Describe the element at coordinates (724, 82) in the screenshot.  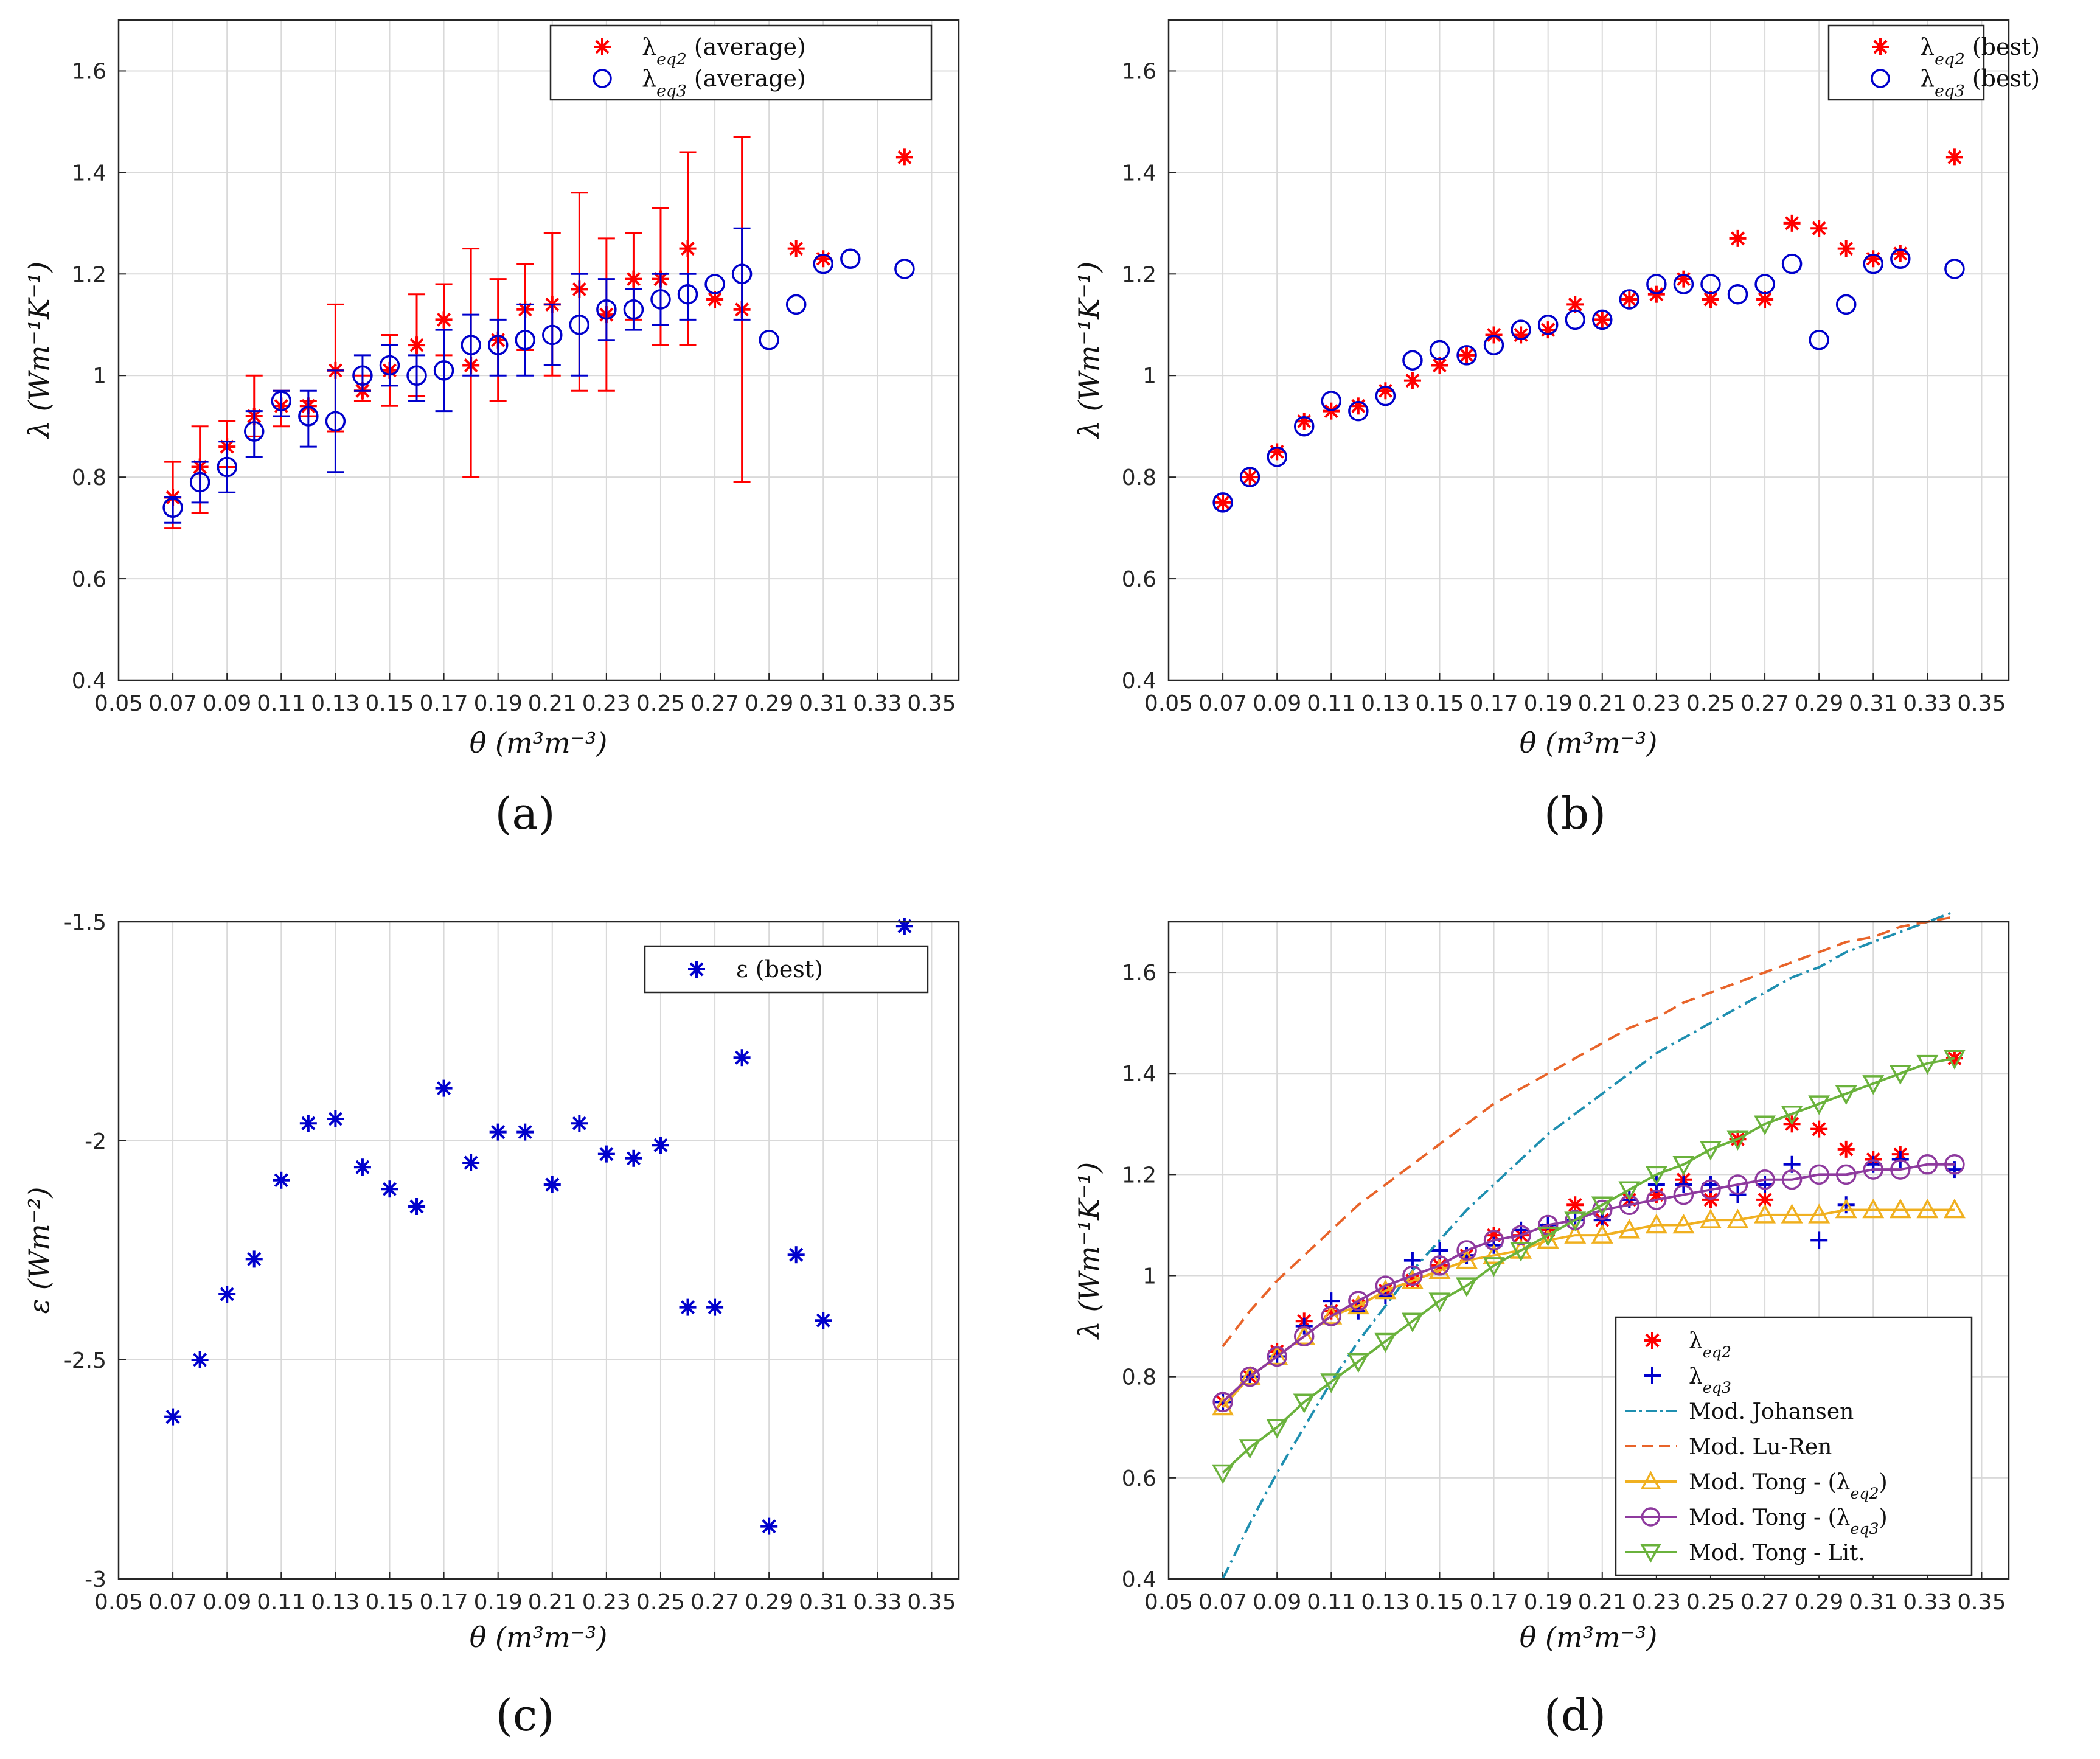
I see `legend-label: λeq3 (average)` at that location.